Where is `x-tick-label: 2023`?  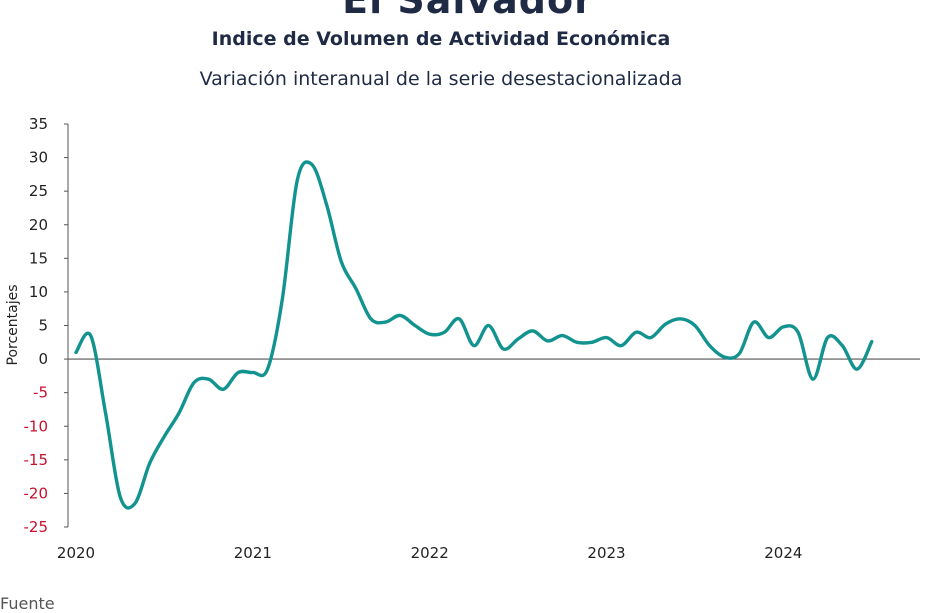 x-tick-label: 2023 is located at coordinates (606, 553).